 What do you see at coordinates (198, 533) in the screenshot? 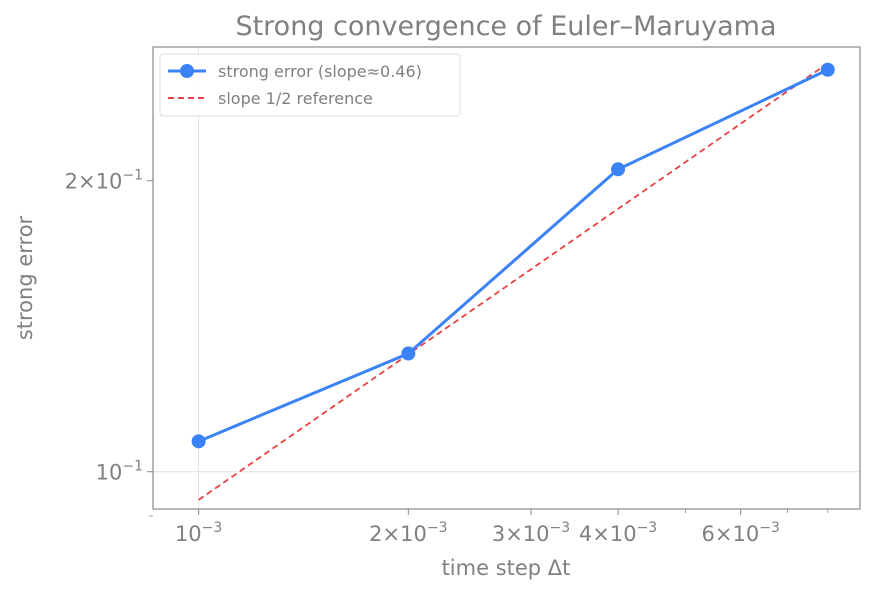
I see `x-tick-label: 10−3` at bounding box center [198, 533].